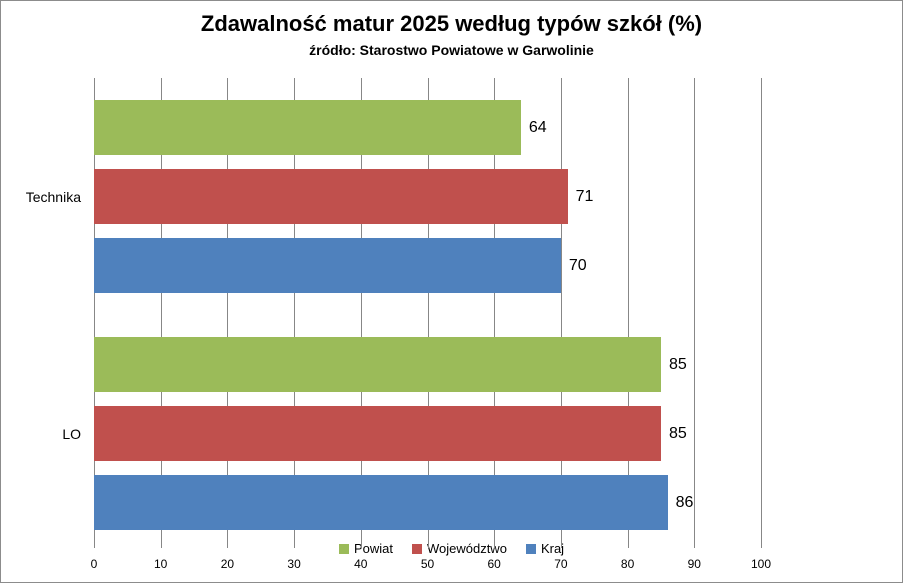 The width and height of the screenshot is (903, 583). I want to click on legend-label: Województwo, so click(466, 548).